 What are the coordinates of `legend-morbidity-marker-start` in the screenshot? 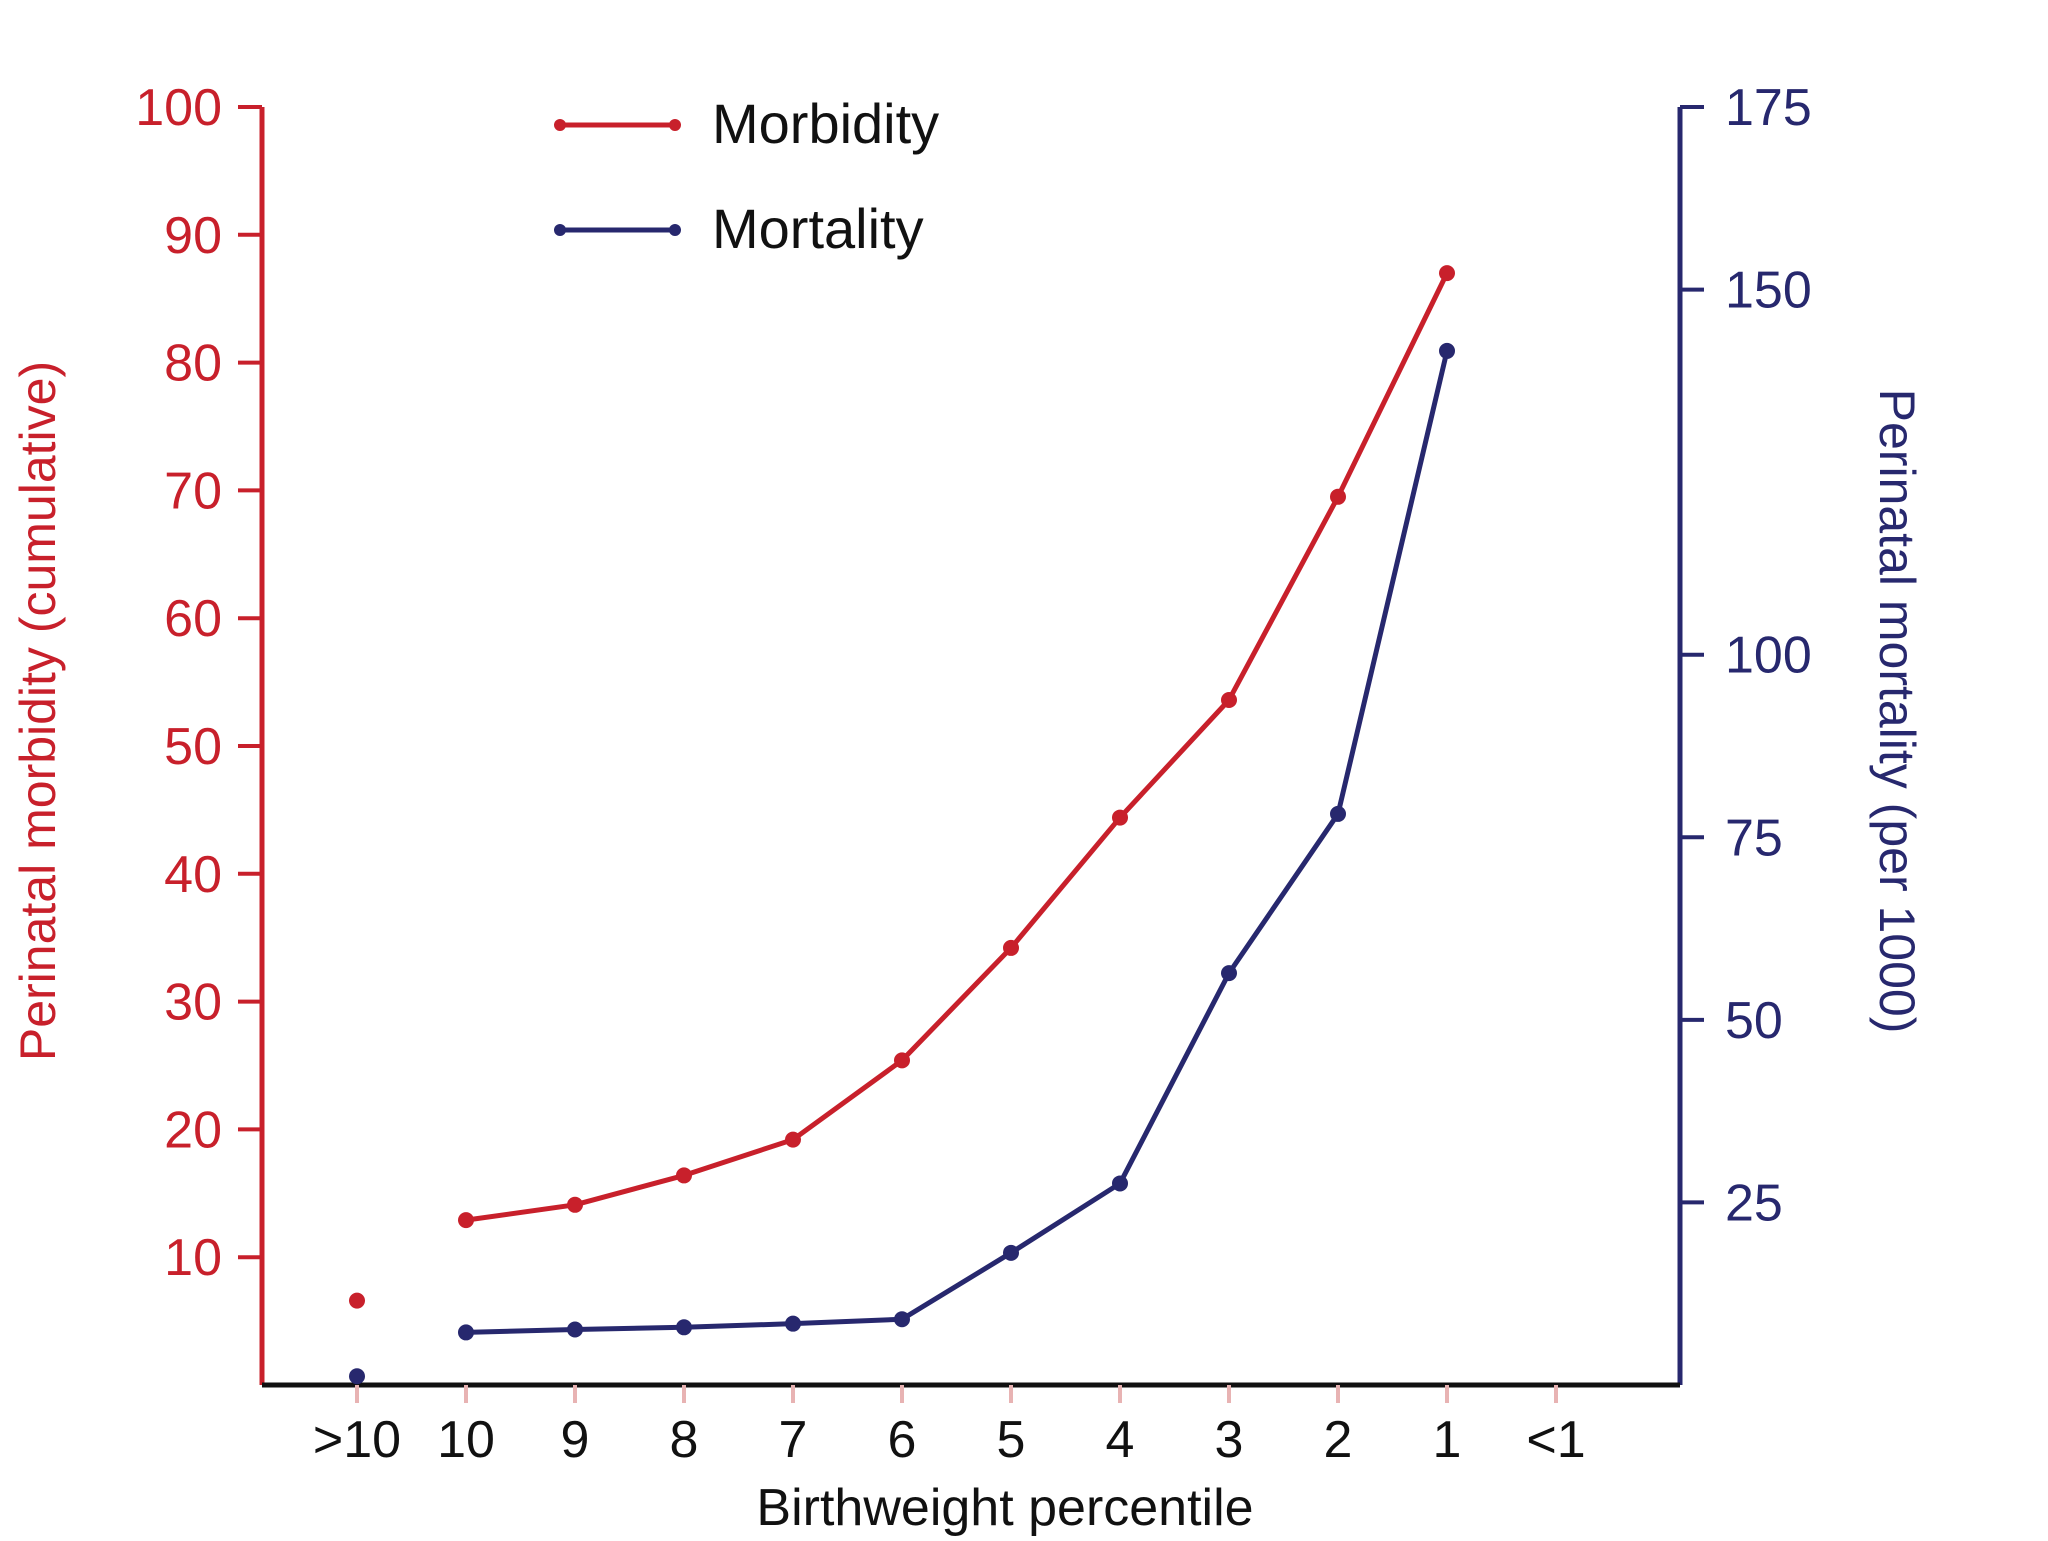 It's located at (560, 125).